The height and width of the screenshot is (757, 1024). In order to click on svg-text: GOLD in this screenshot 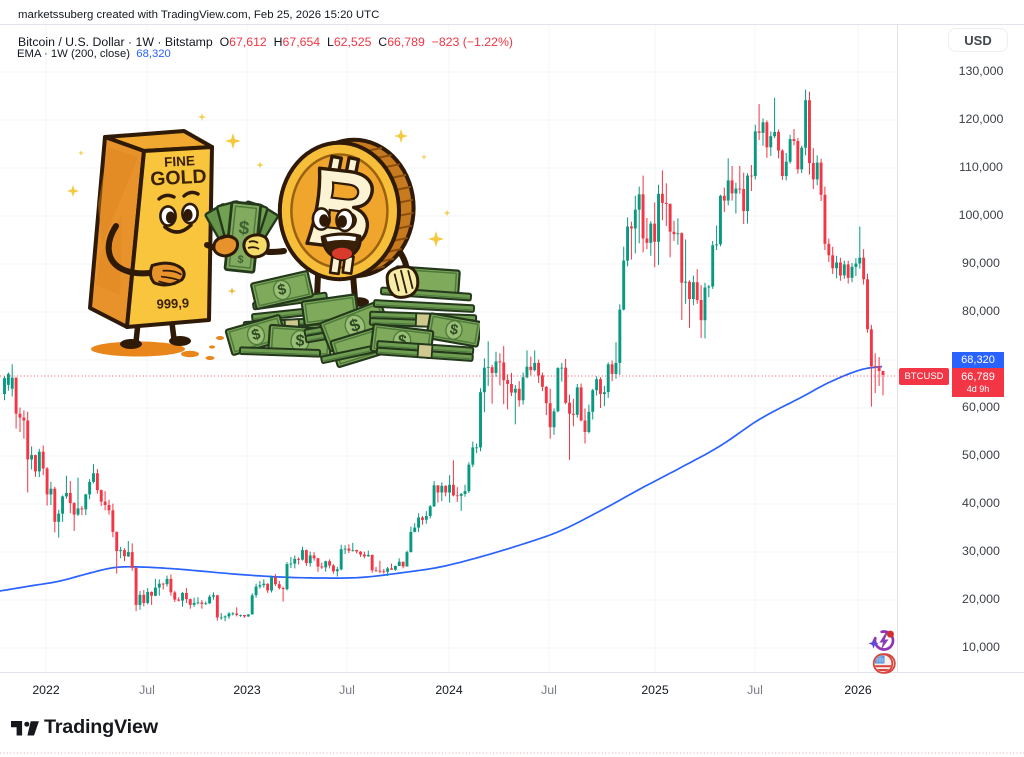, I will do `click(178, 178)`.